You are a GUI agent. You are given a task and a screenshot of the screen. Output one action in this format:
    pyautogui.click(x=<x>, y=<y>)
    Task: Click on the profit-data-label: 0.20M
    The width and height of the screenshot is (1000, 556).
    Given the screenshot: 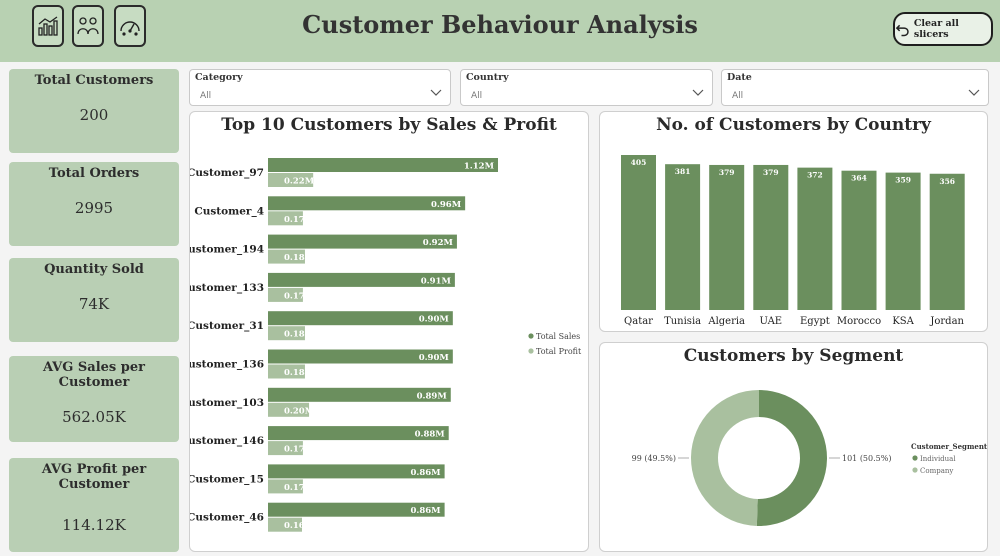 What is the action you would take?
    pyautogui.click(x=299, y=411)
    